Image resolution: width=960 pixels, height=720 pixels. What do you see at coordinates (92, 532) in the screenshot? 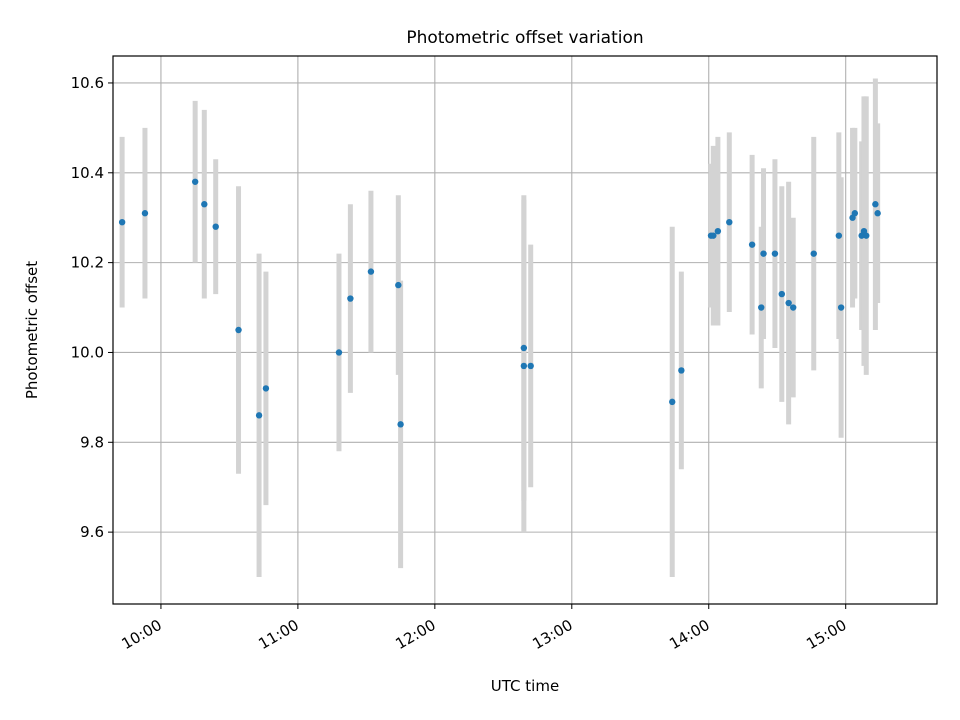
I see `y-tick-label: 9.6` at bounding box center [92, 532].